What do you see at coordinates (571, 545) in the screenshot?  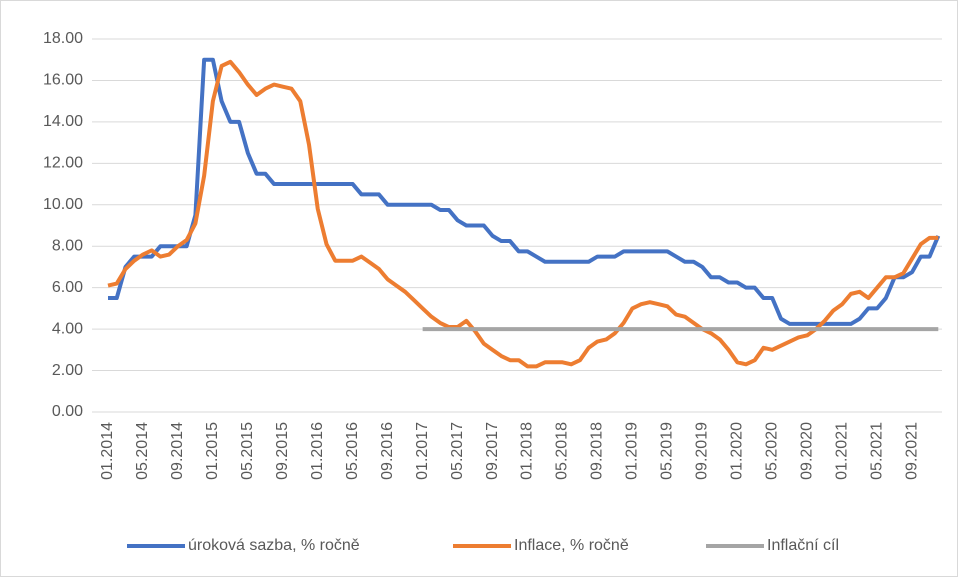 I see `legend-label: Inflace, % ročně` at bounding box center [571, 545].